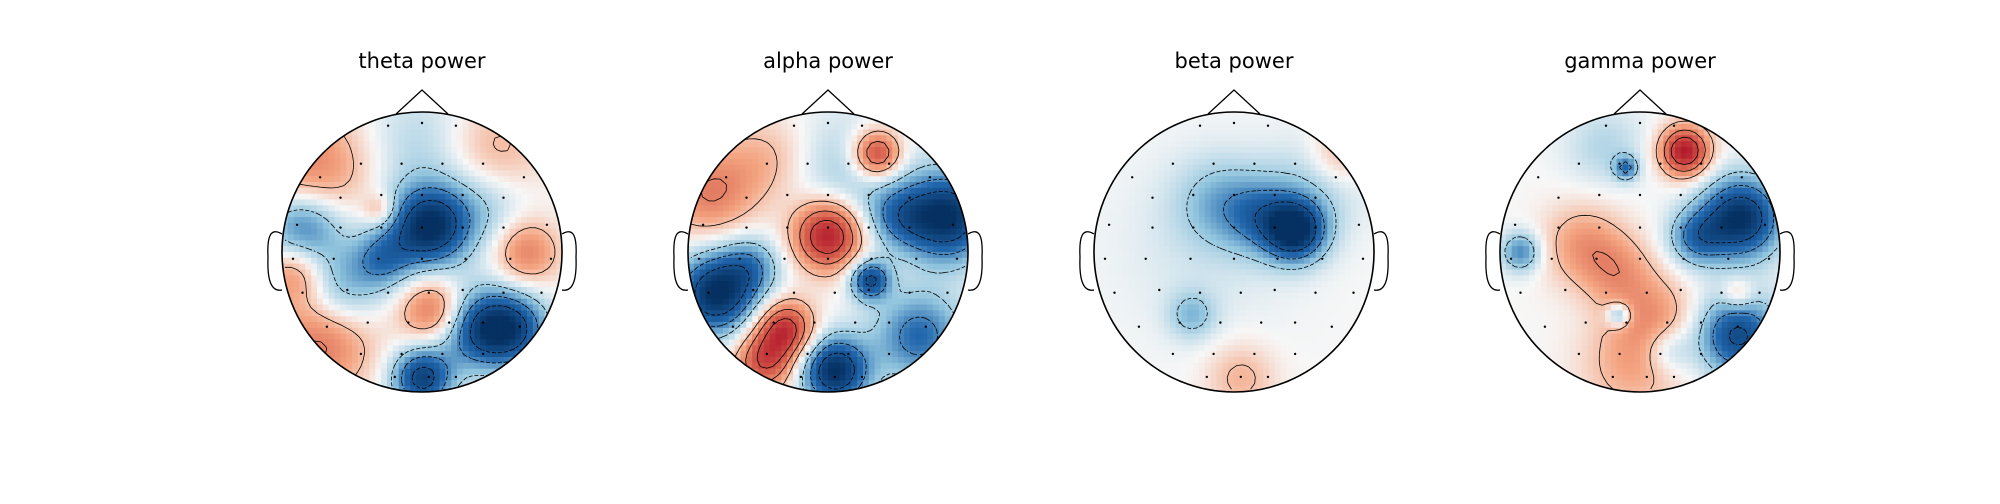 The width and height of the screenshot is (2000, 504). Describe the element at coordinates (418, 278) in the screenshot. I see `contour-negative` at that location.